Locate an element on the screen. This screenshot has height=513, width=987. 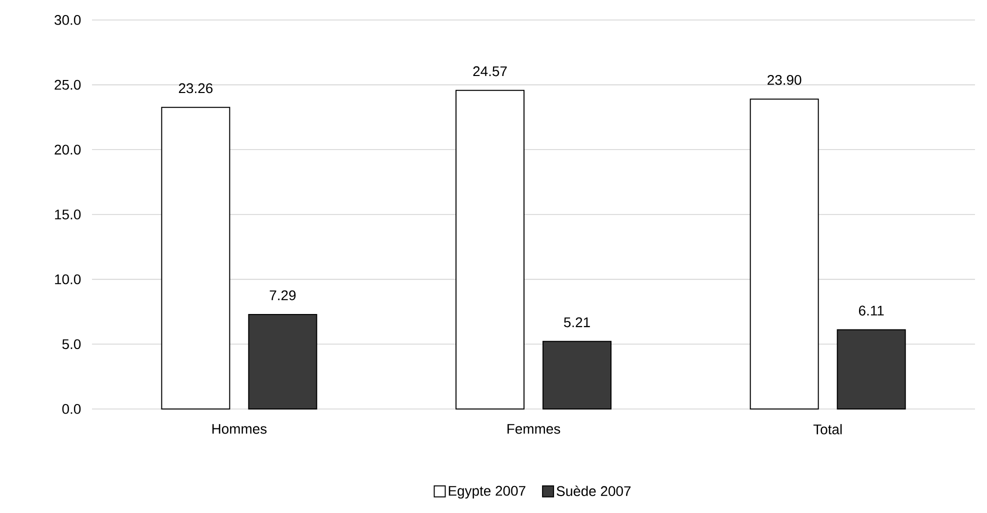
x-tick-label: Femmes is located at coordinates (534, 429).